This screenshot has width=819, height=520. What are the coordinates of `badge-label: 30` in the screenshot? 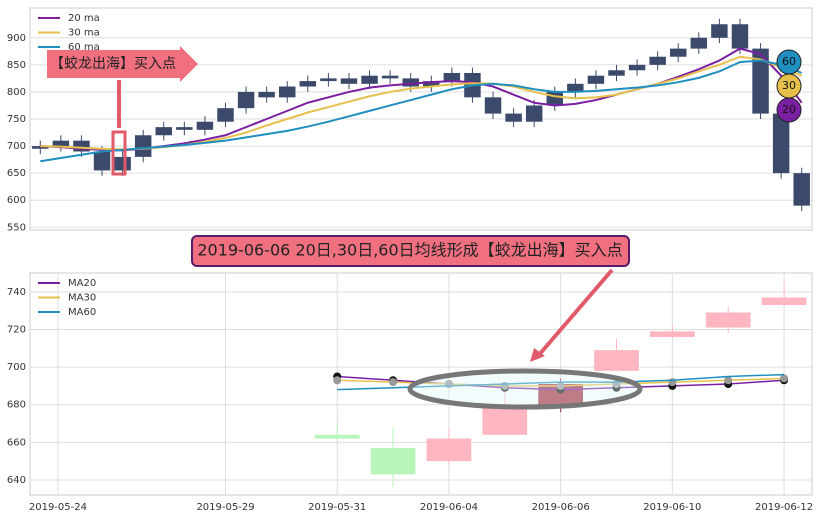 It's located at (789, 85).